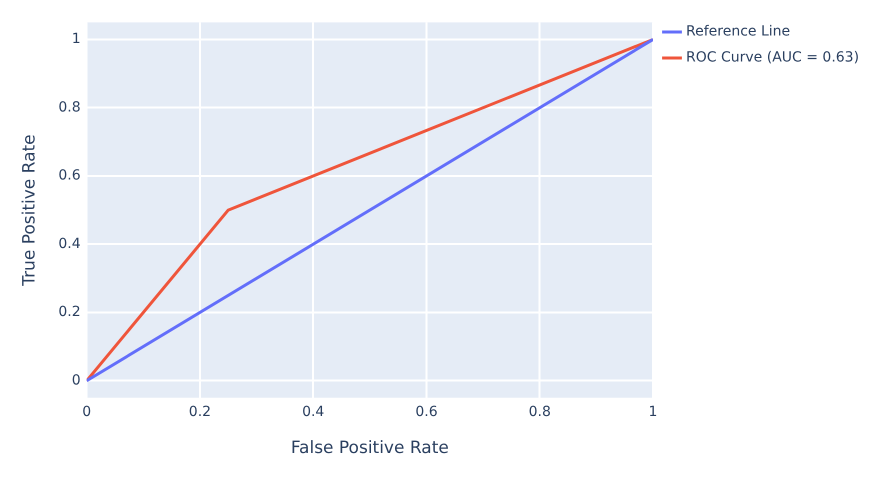  What do you see at coordinates (369, 448) in the screenshot?
I see `x-axis-title: False Positive Rate` at bounding box center [369, 448].